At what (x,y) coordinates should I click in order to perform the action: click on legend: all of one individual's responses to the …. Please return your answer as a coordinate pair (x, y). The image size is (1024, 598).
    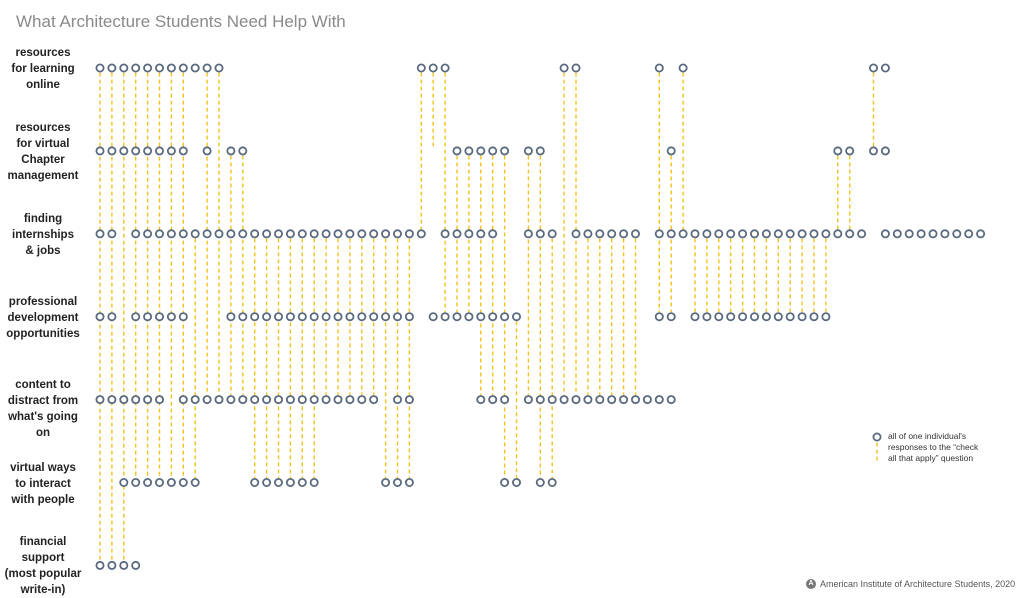
    Looking at the image, I should click on (943, 447).